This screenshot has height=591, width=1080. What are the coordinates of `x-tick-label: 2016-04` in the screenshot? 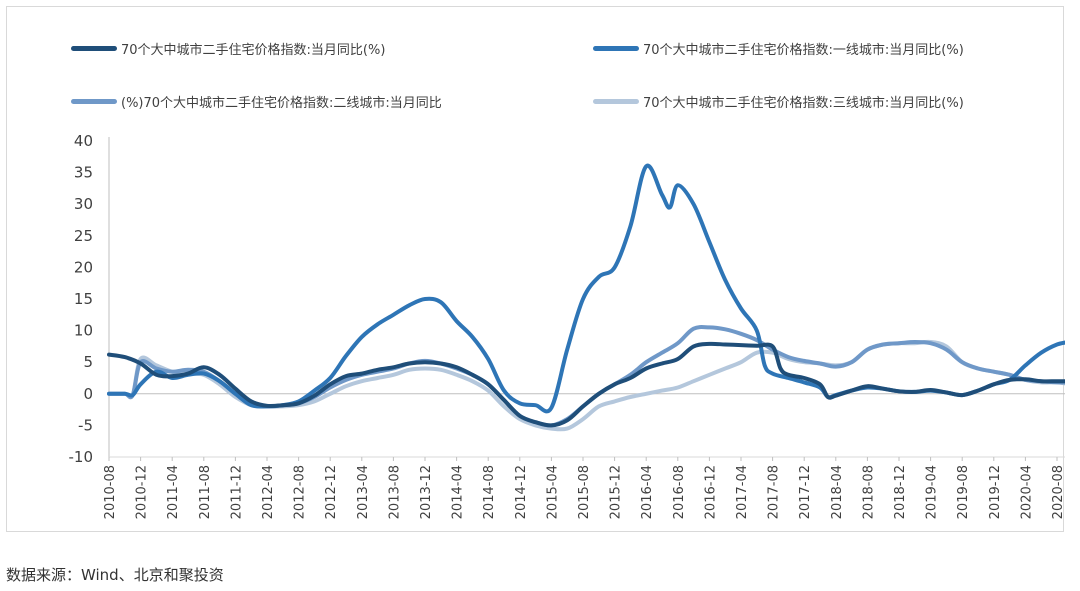 It's located at (647, 492).